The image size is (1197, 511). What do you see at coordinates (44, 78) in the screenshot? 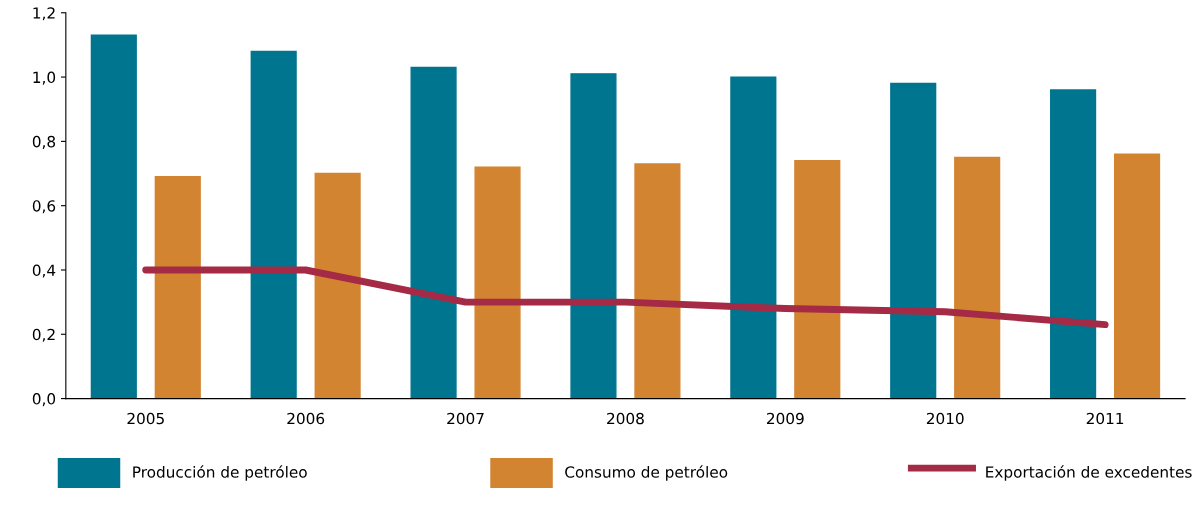
I see `y-tick-label: 1,0` at bounding box center [44, 78].